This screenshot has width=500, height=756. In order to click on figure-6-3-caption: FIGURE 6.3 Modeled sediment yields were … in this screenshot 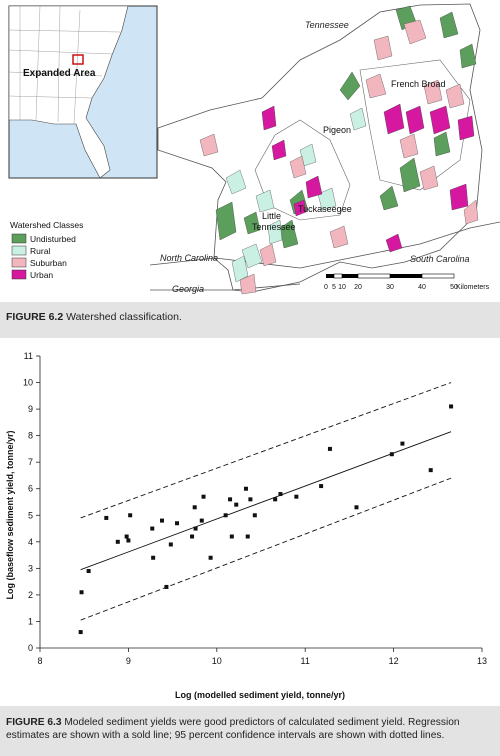, I will do `click(251, 729)`.